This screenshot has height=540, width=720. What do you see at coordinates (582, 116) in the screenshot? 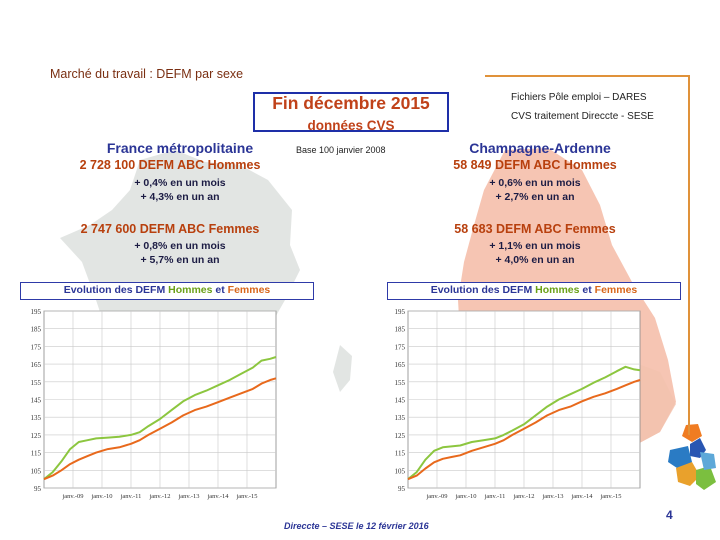
I see `treatment-label: CVS traitement Direccte - SESE` at bounding box center [582, 116].